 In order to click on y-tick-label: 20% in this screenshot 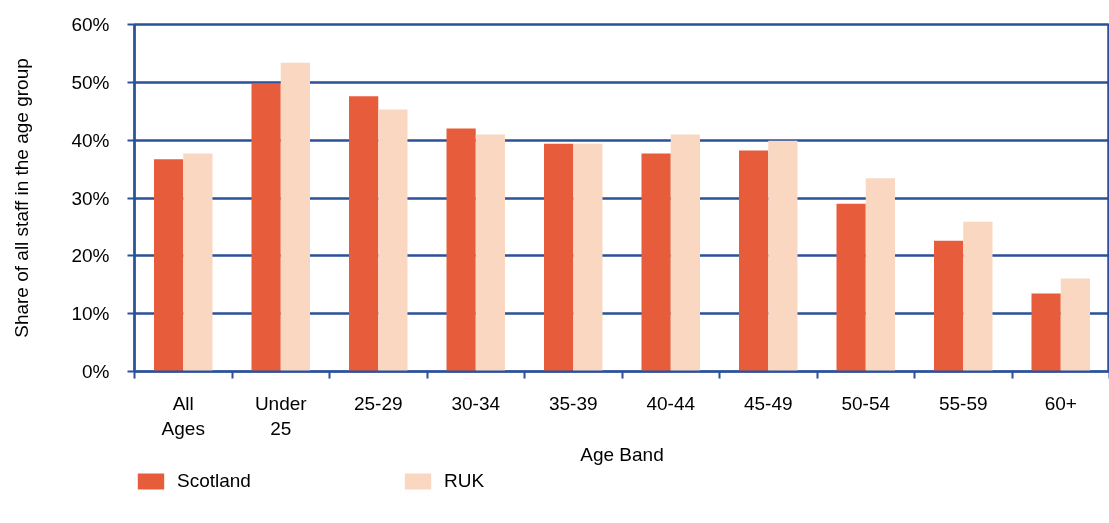, I will do `click(90, 256)`.